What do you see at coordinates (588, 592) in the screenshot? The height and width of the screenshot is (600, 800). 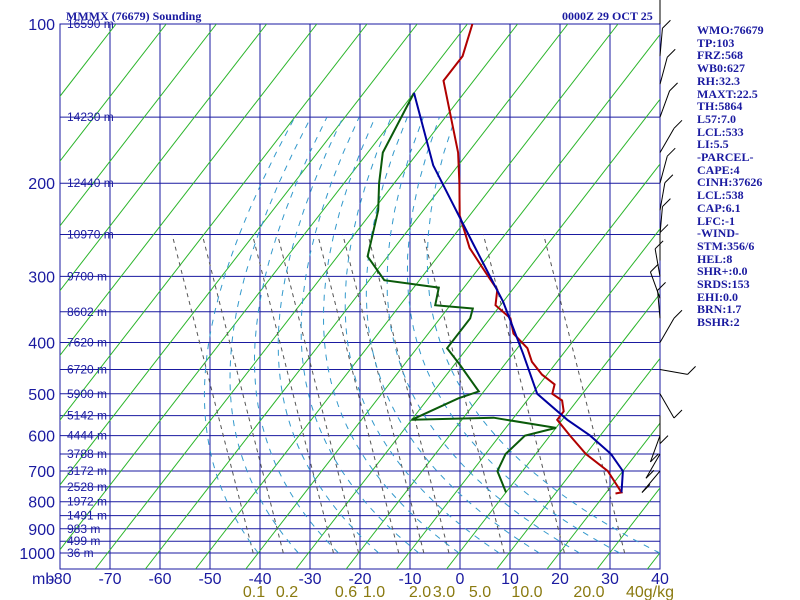 I see `mixing-ratio-label: 20.0` at bounding box center [588, 592].